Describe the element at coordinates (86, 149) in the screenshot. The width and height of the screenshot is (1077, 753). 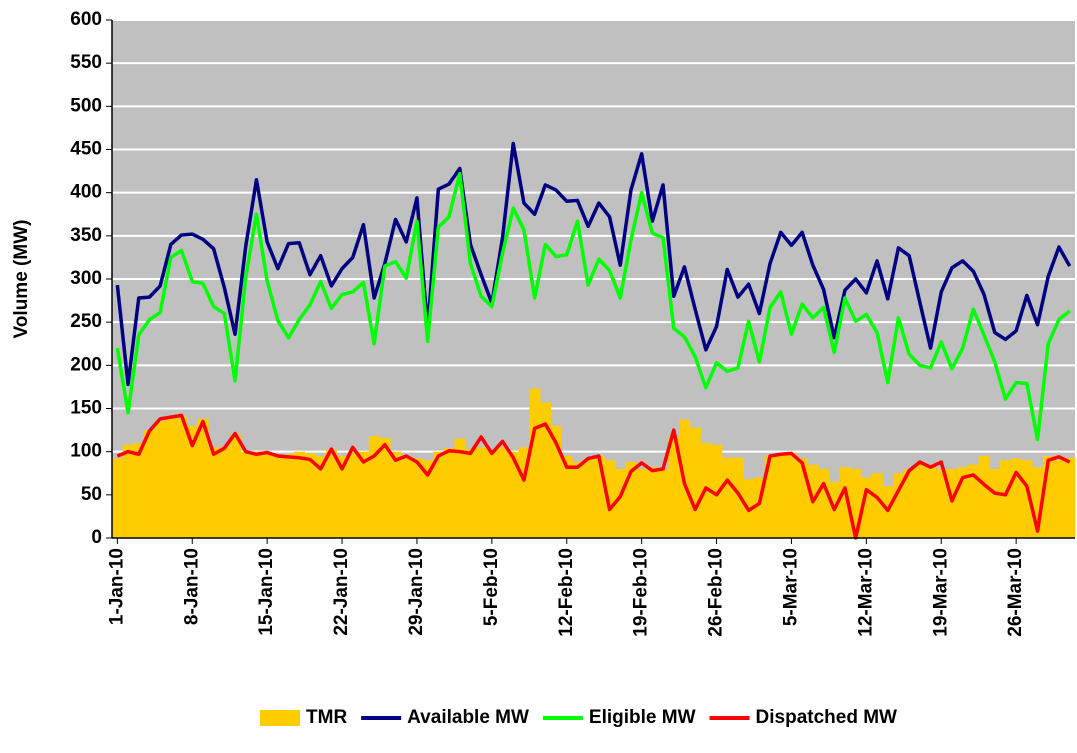
I see `y-tick-label: 450` at that location.